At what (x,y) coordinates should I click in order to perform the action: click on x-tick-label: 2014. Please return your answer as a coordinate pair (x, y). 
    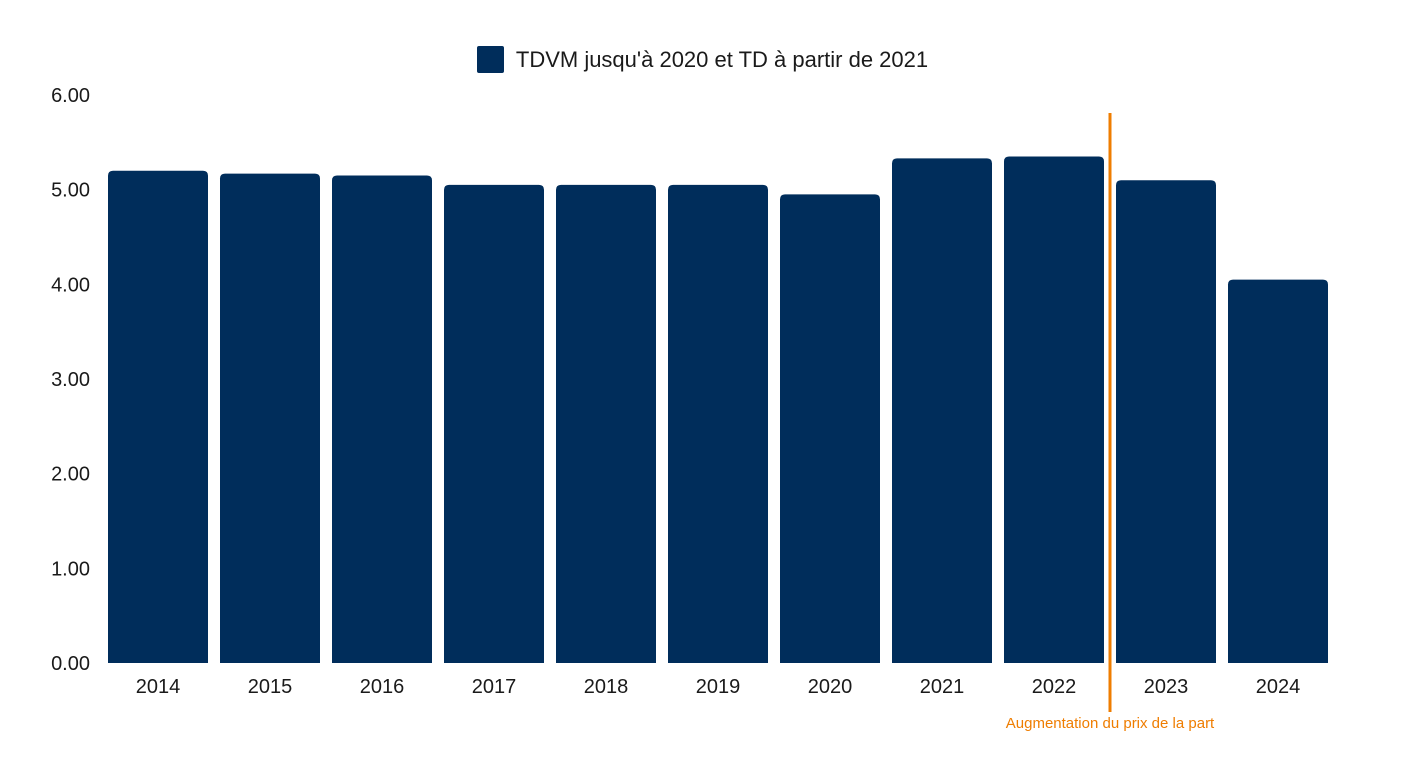
    Looking at the image, I should click on (158, 687).